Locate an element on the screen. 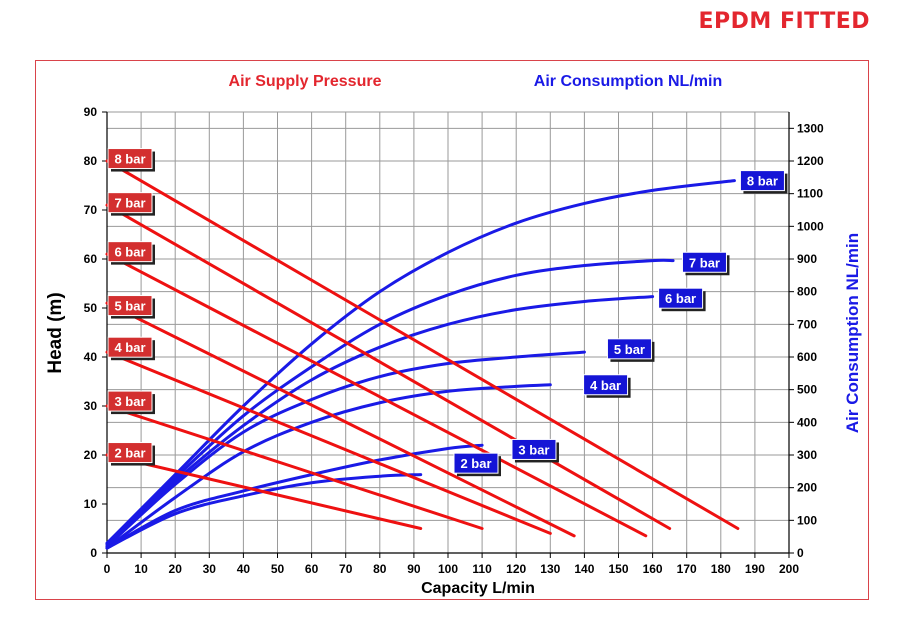 This screenshot has height=628, width=900. x-tick-label: 50 is located at coordinates (278, 569).